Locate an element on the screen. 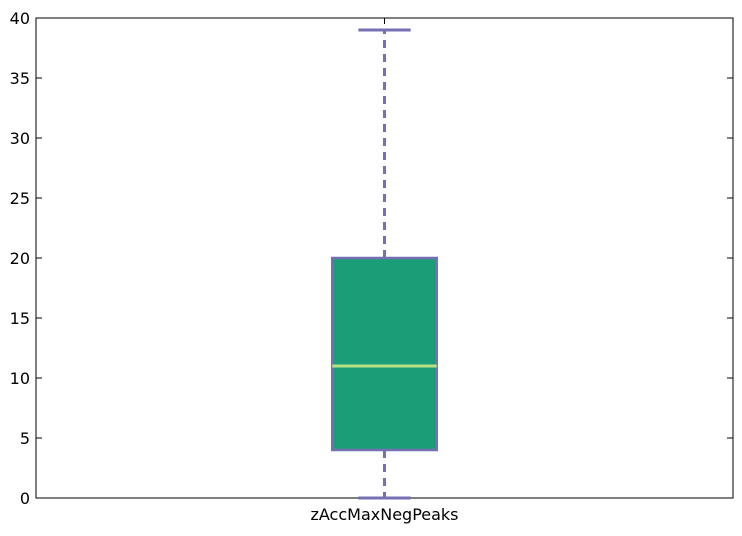 The height and width of the screenshot is (536, 742). box-series is located at coordinates (384, 264).